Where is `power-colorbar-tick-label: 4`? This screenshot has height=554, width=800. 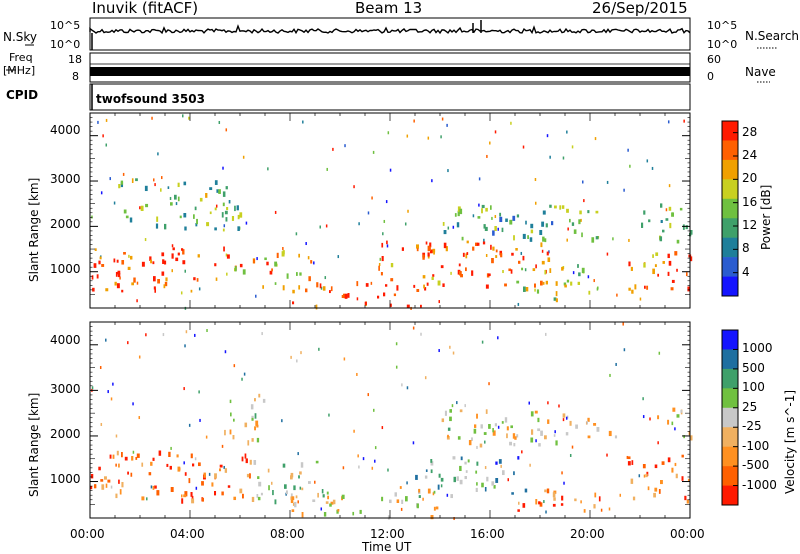 power-colorbar-tick-label: 4 is located at coordinates (746, 271).